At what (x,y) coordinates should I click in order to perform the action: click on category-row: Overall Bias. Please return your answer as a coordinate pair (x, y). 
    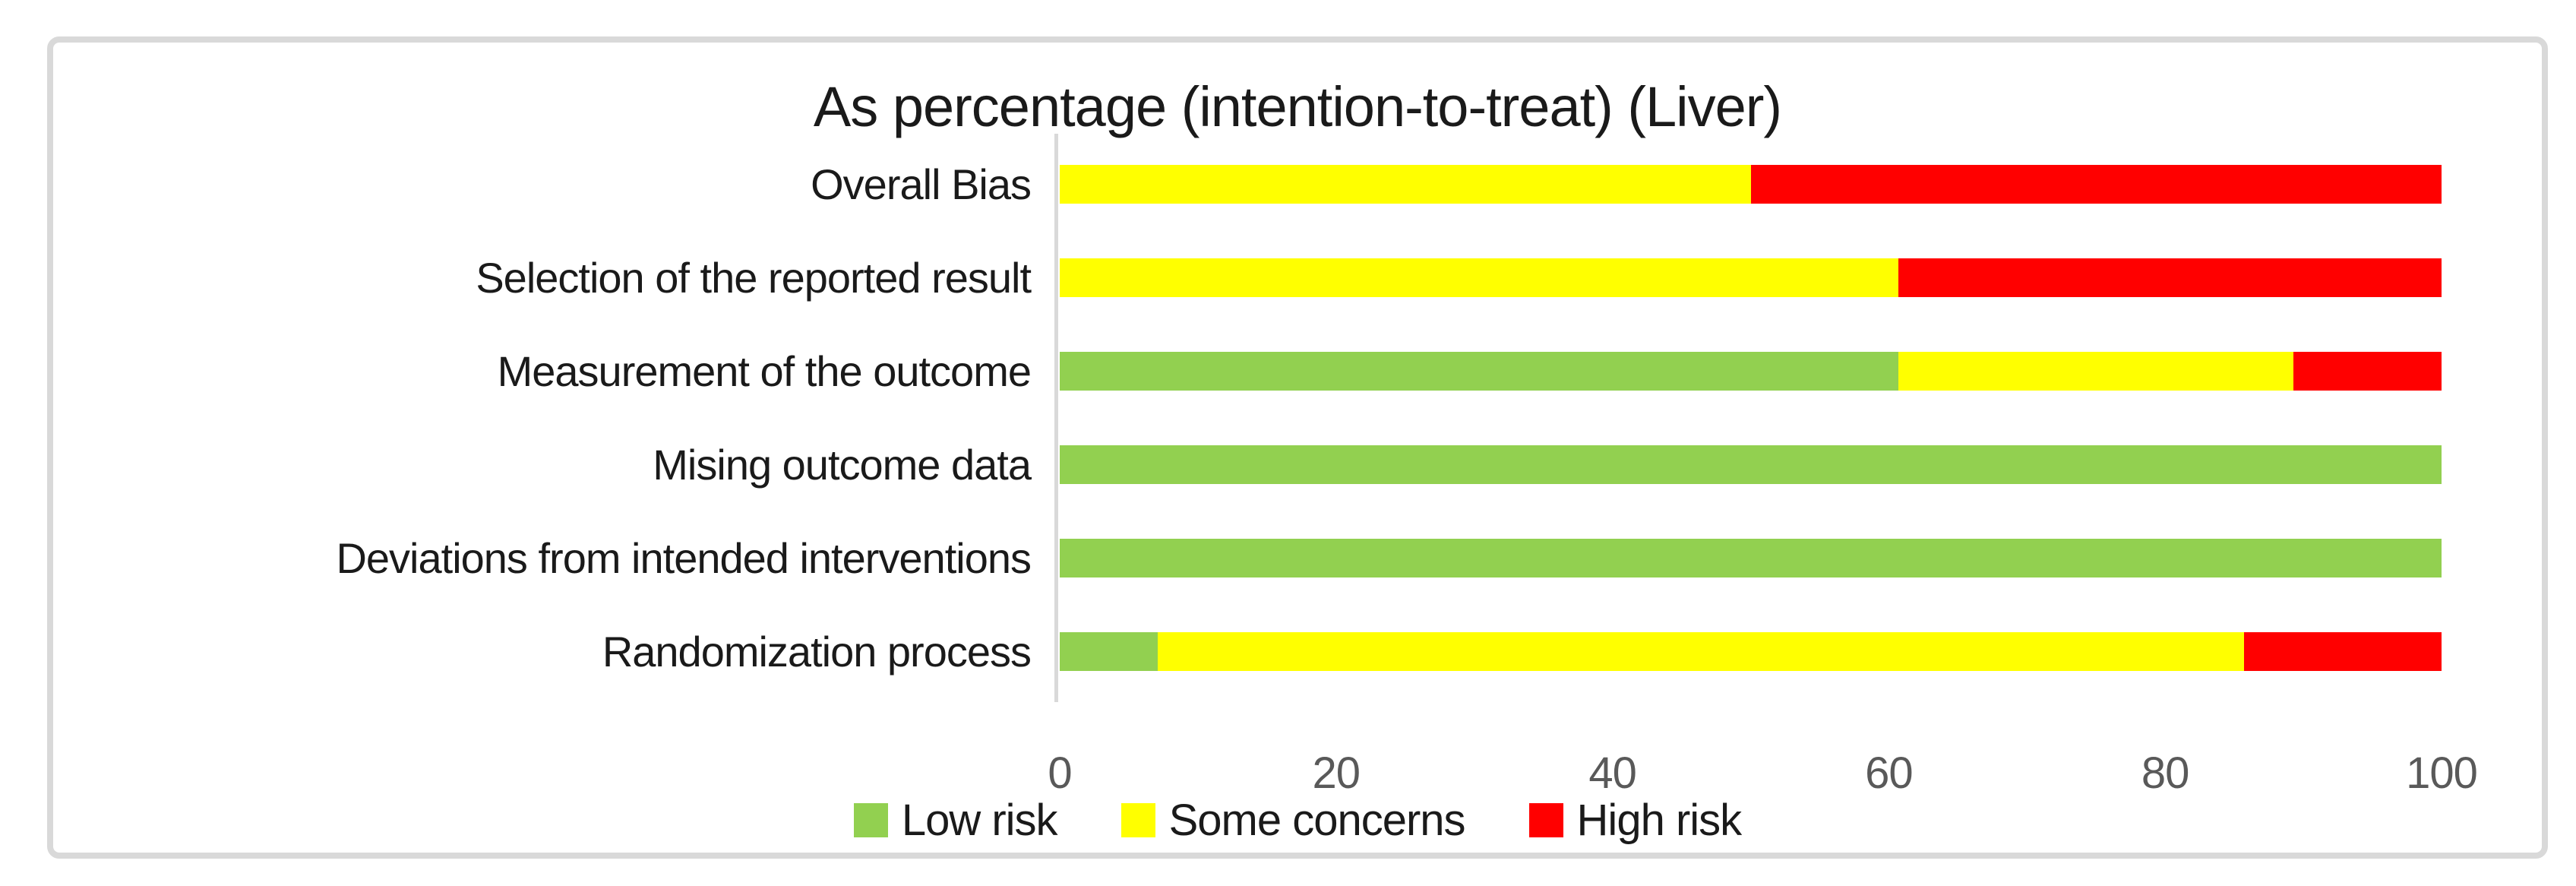
    Looking at the image, I should click on (1297, 184).